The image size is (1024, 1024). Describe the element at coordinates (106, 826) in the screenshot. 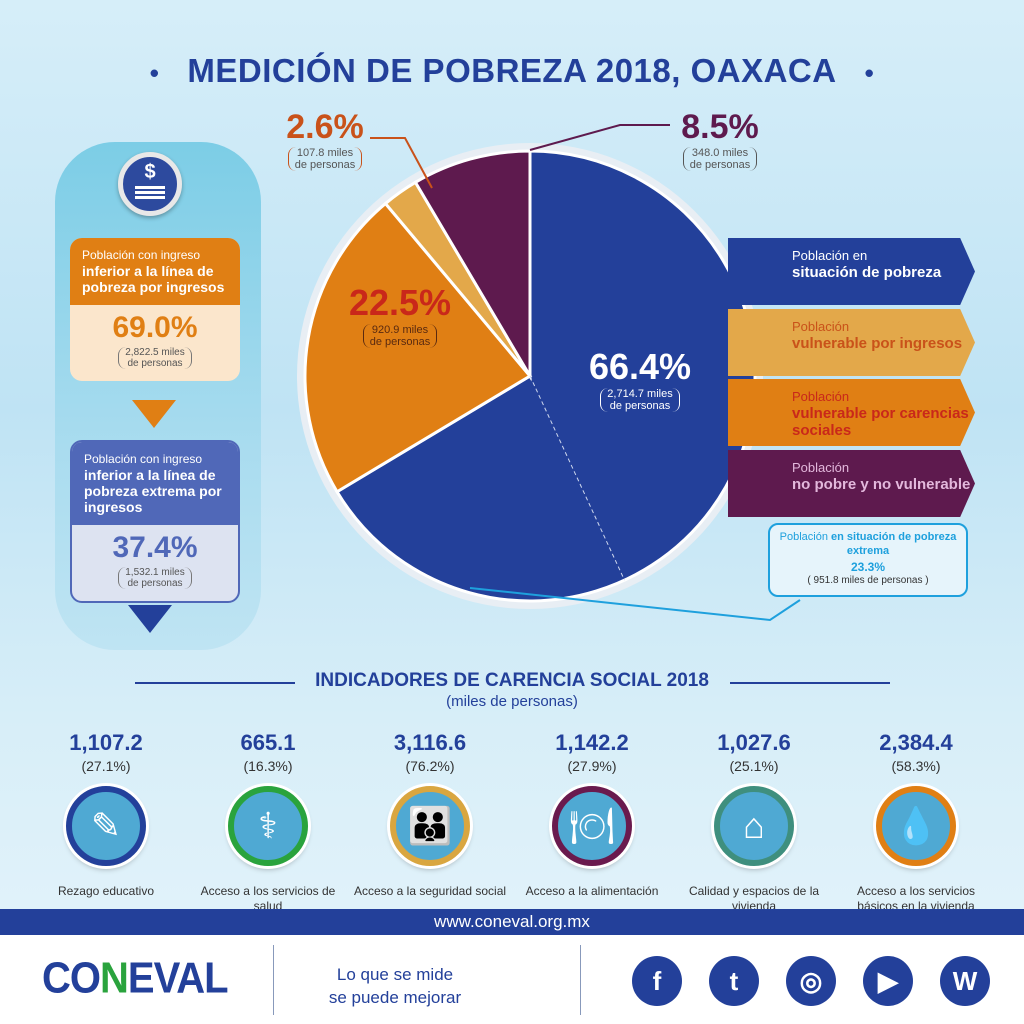

I see `pencil-icon: ✎` at that location.